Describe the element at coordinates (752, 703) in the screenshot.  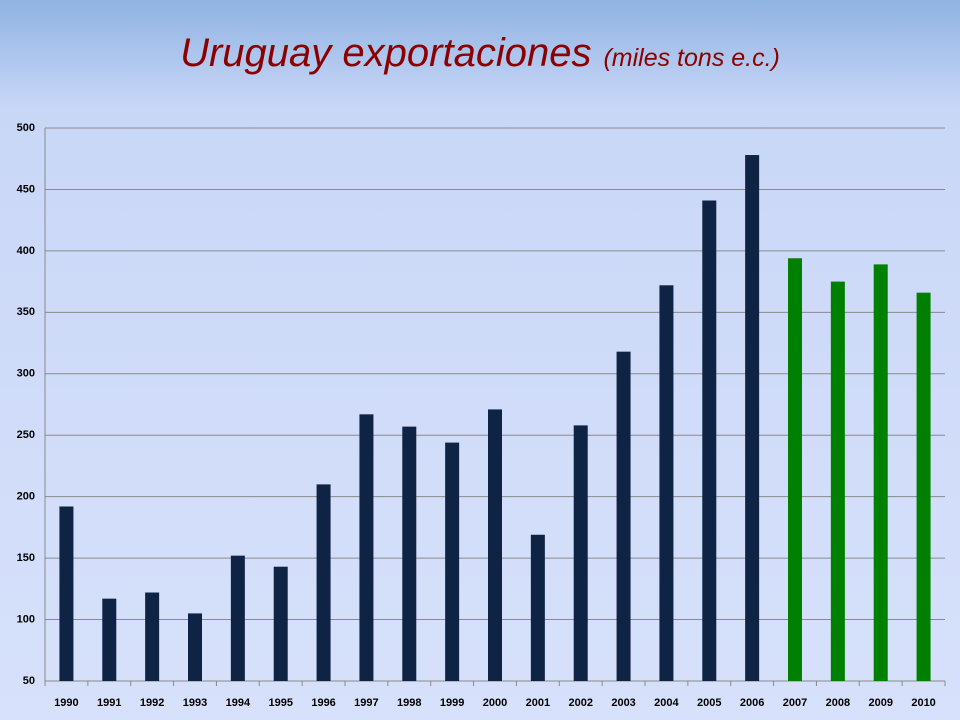
I see `x-tick-label: 2006` at that location.